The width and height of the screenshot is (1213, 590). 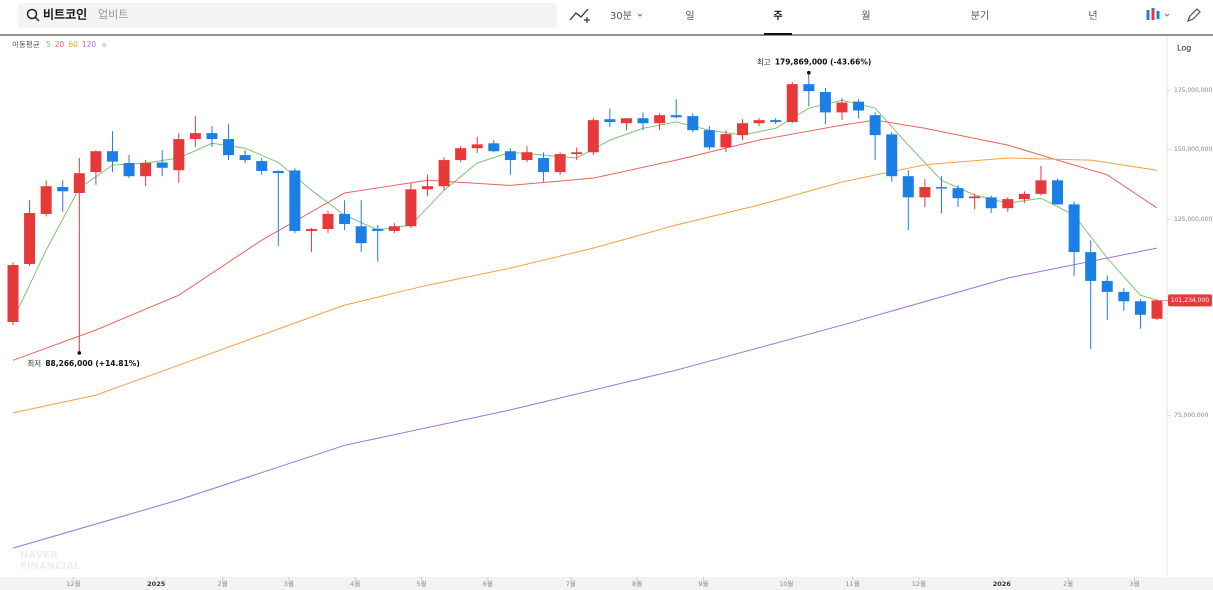 I want to click on y-tick-label: 75,000,000, so click(x=1191, y=415).